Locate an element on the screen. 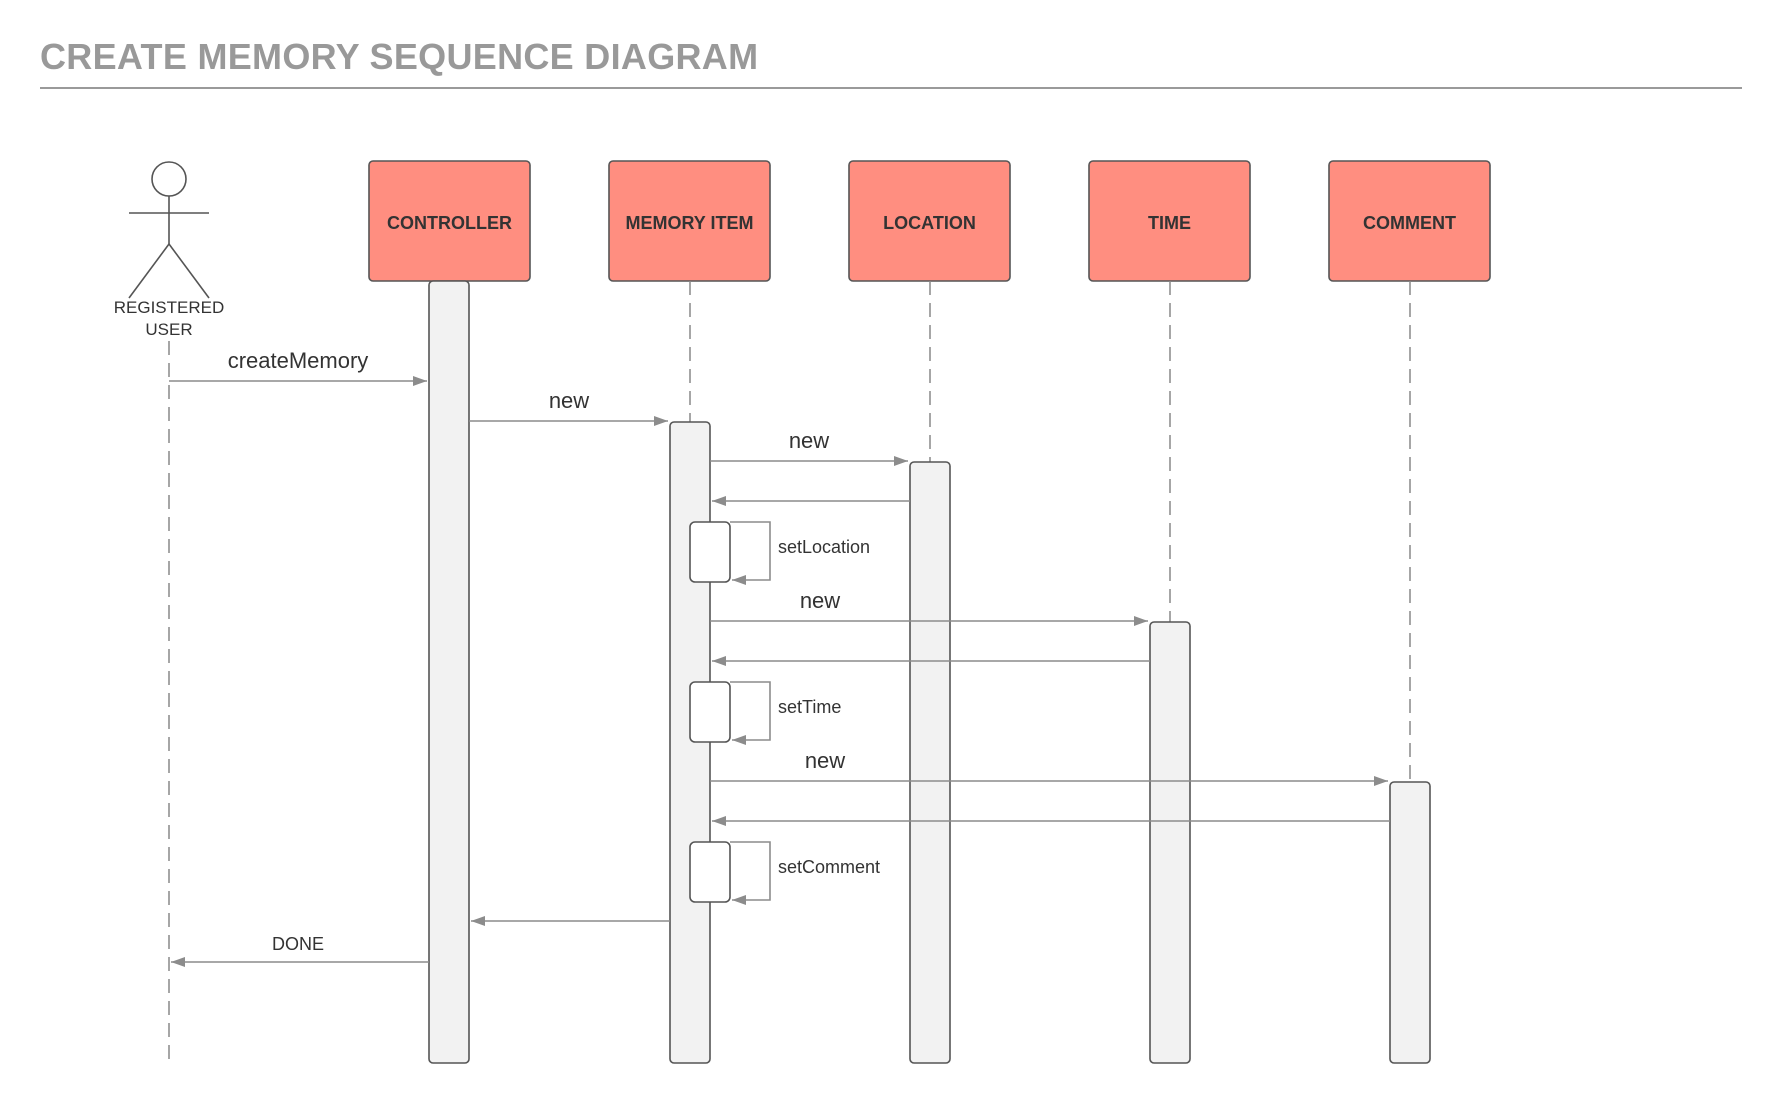 The image size is (1777, 1100). self-call-set-time-box is located at coordinates (710, 712).